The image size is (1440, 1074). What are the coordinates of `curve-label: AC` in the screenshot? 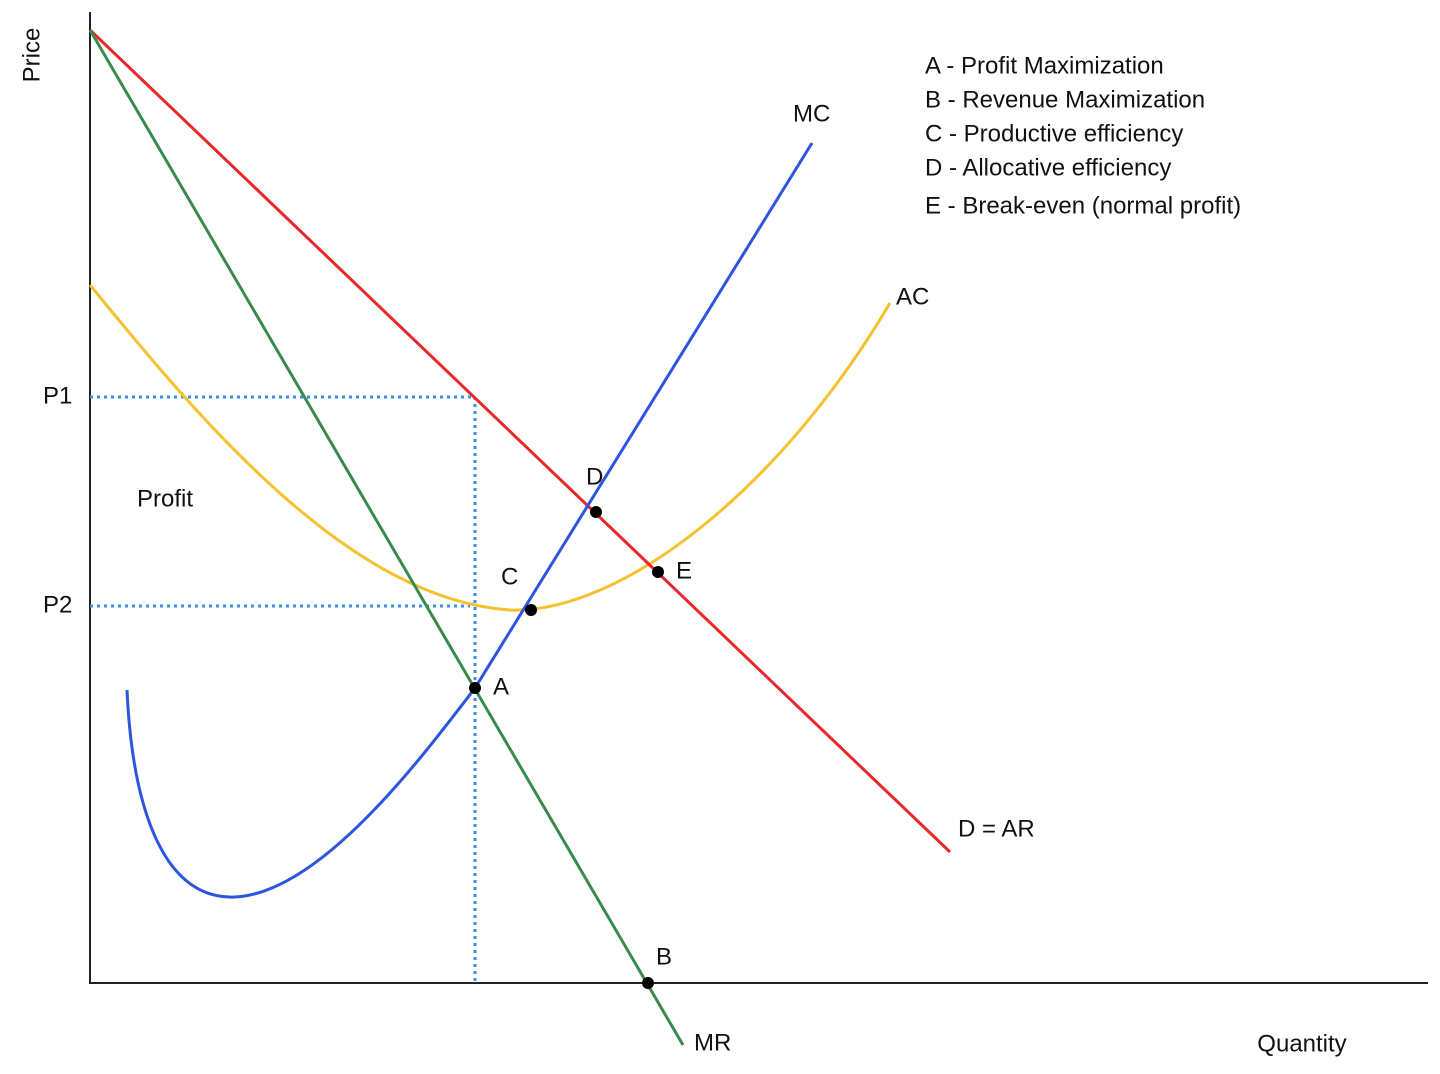 It's located at (912, 296).